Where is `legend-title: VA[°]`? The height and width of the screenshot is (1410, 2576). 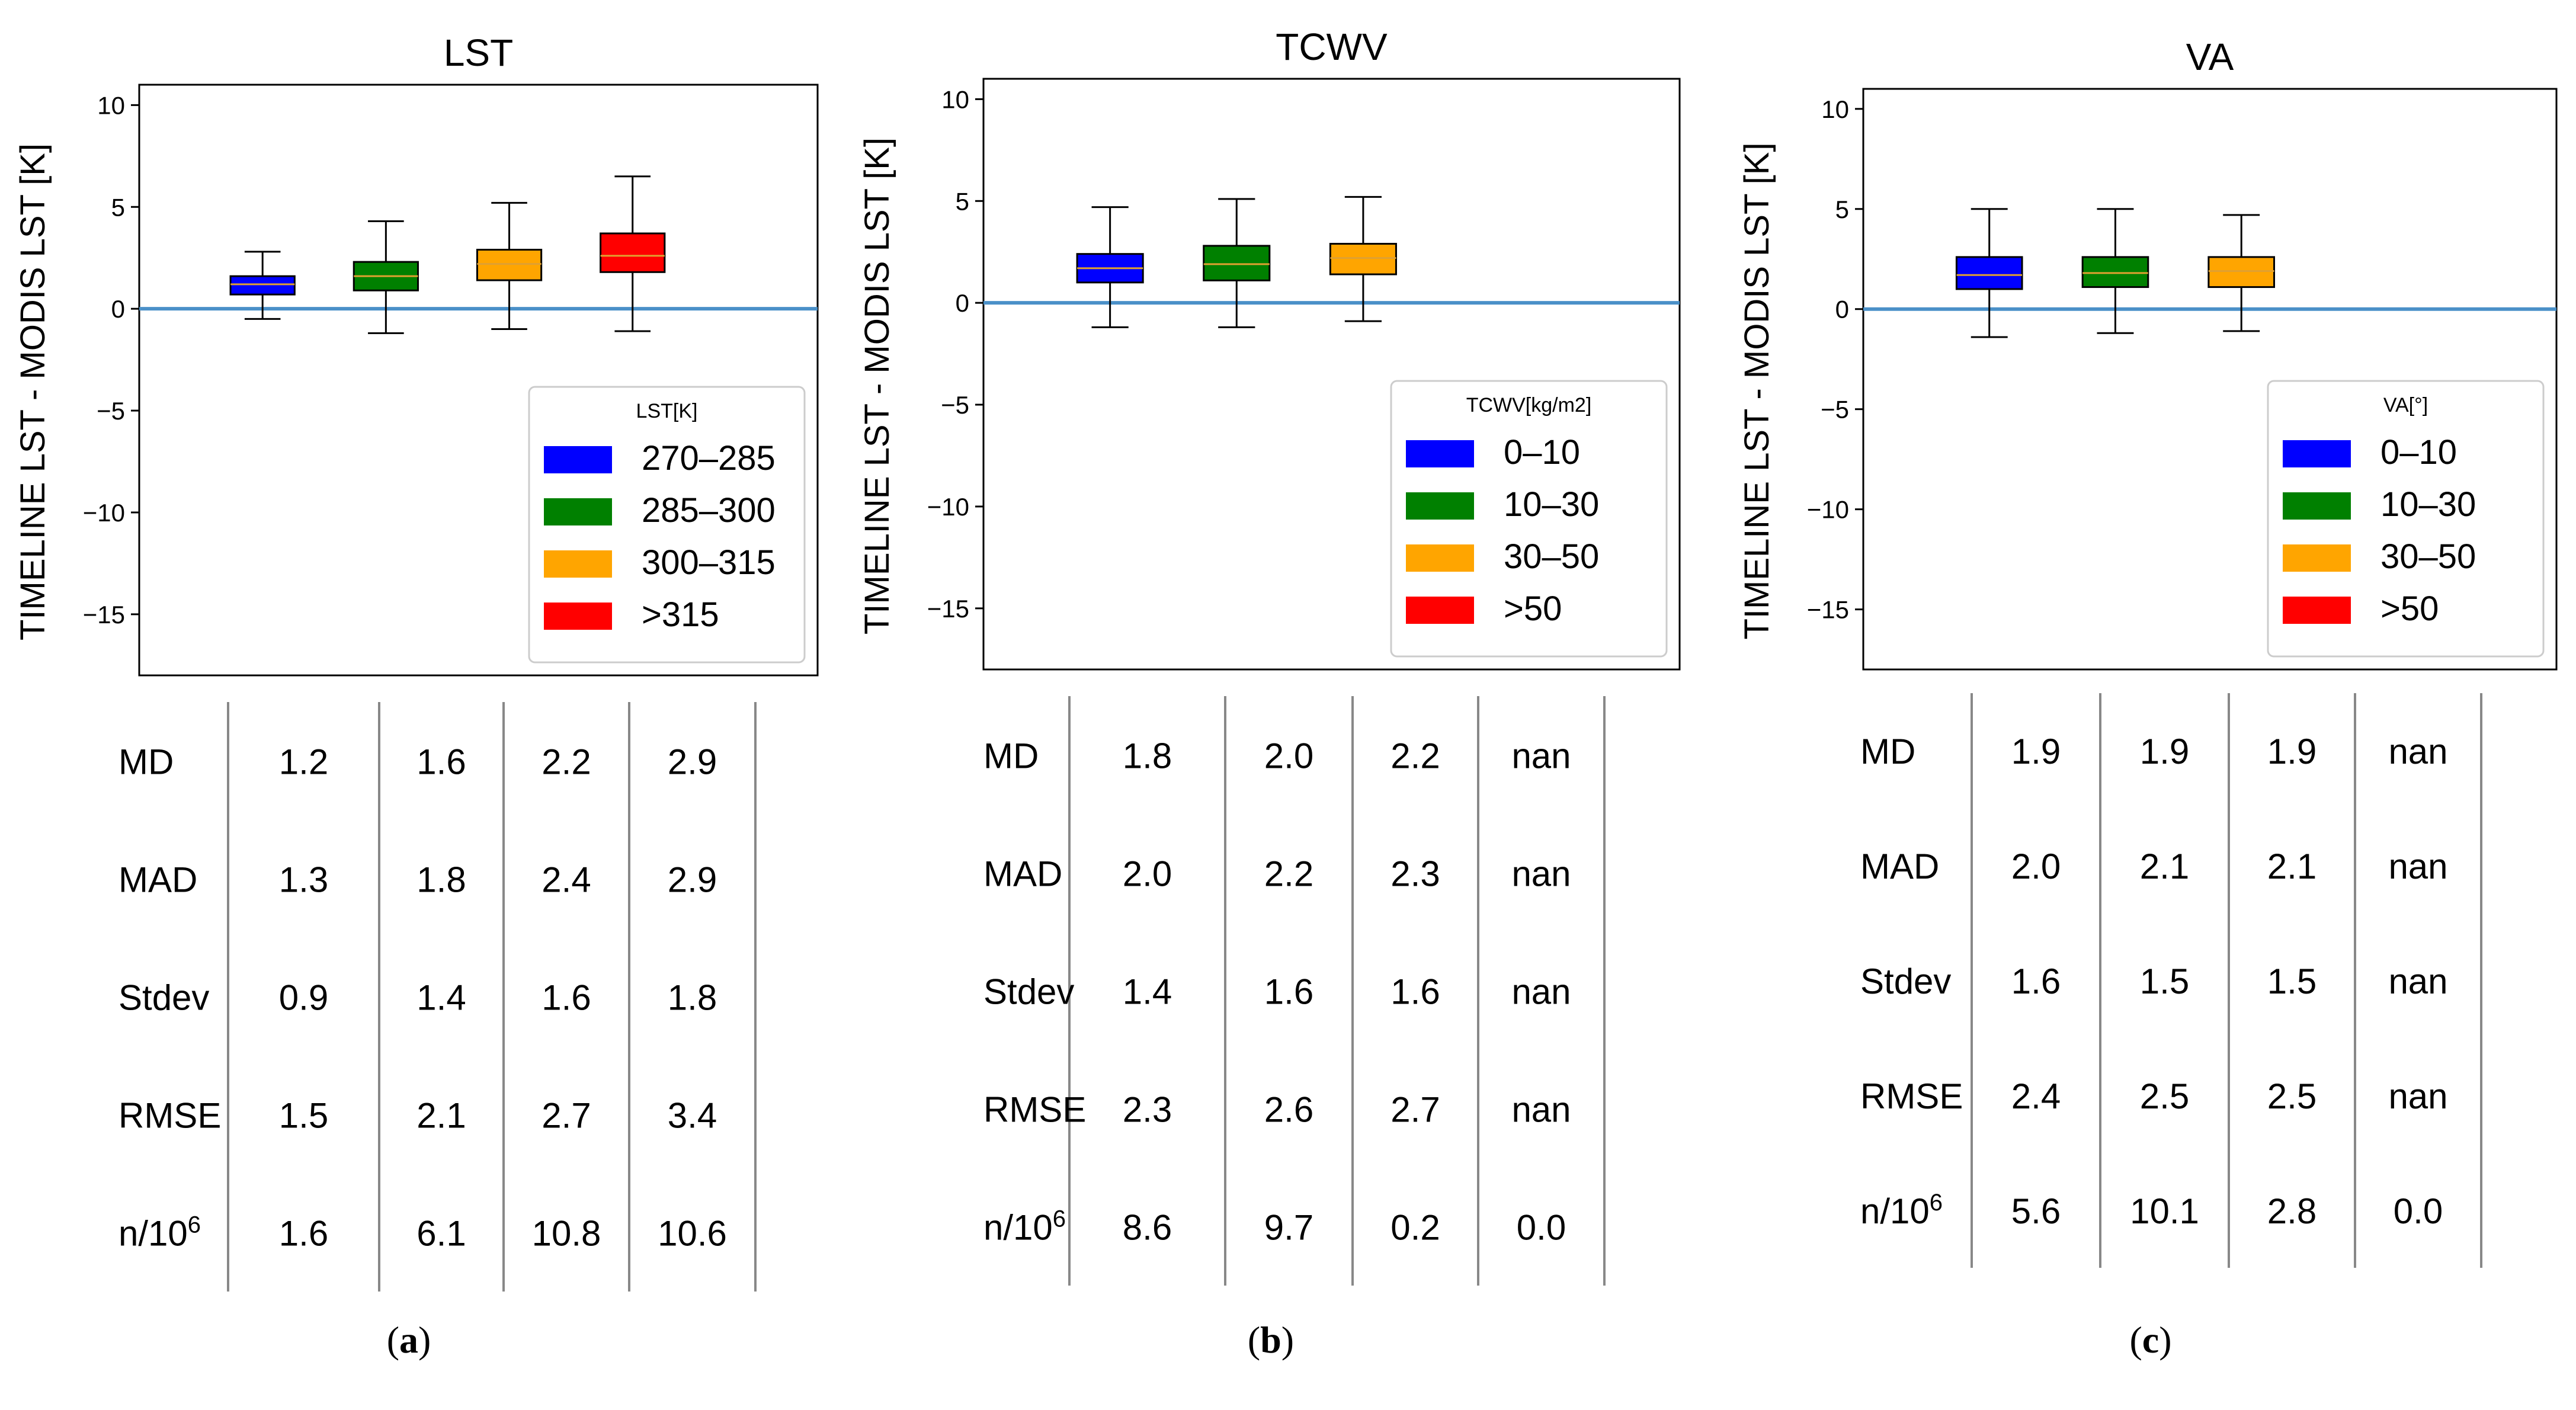
legend-title: VA[°] is located at coordinates (2405, 405).